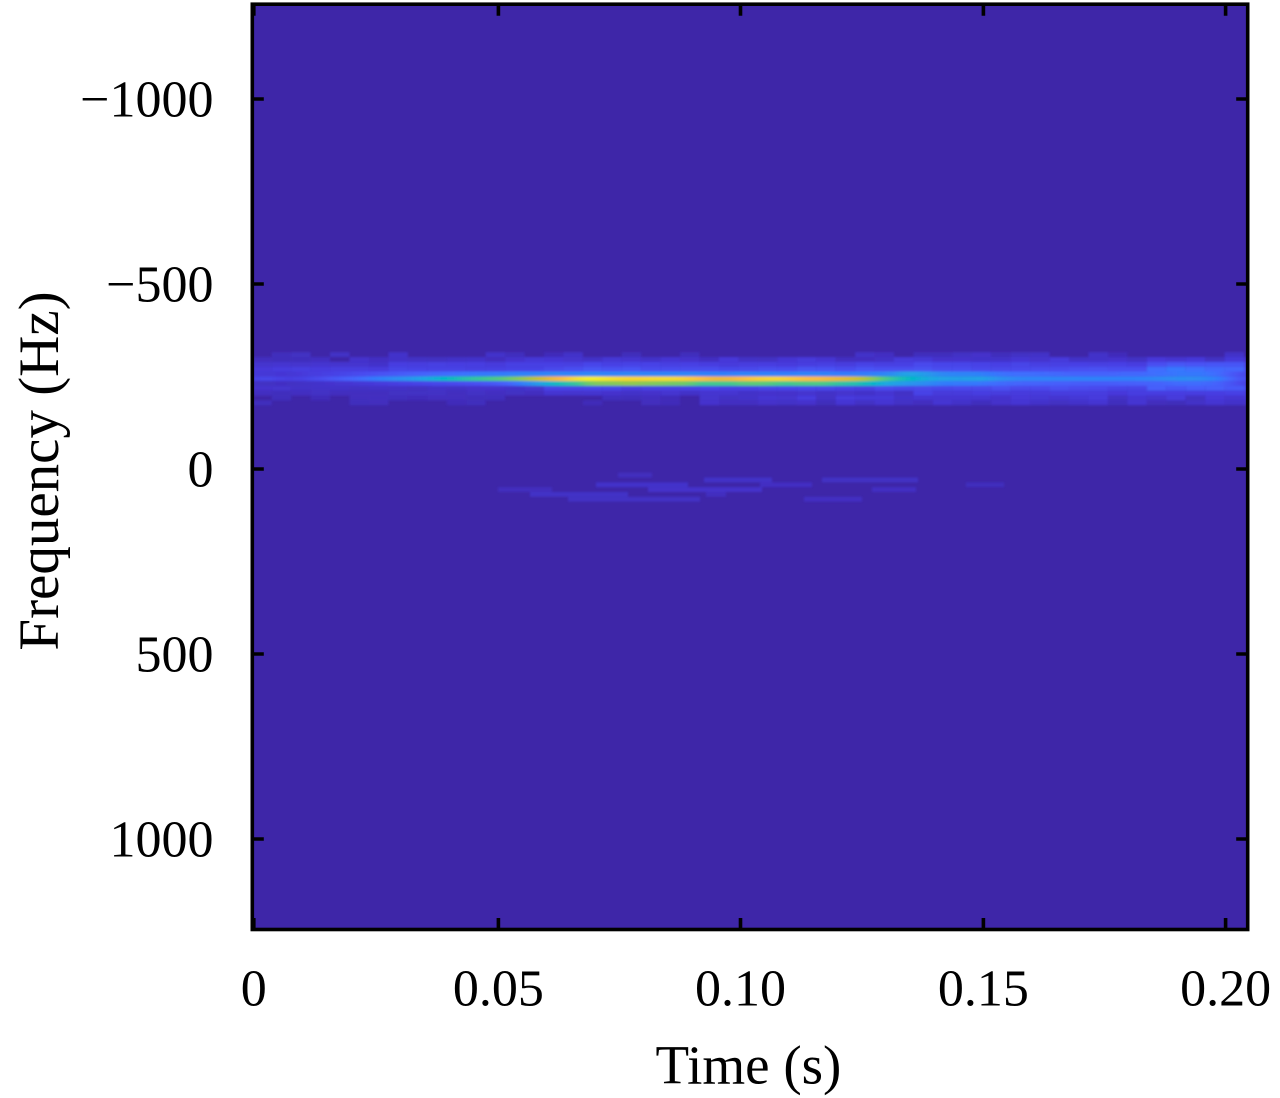 The height and width of the screenshot is (1098, 1280). I want to click on svg-text: 0.15, so click(983, 988).